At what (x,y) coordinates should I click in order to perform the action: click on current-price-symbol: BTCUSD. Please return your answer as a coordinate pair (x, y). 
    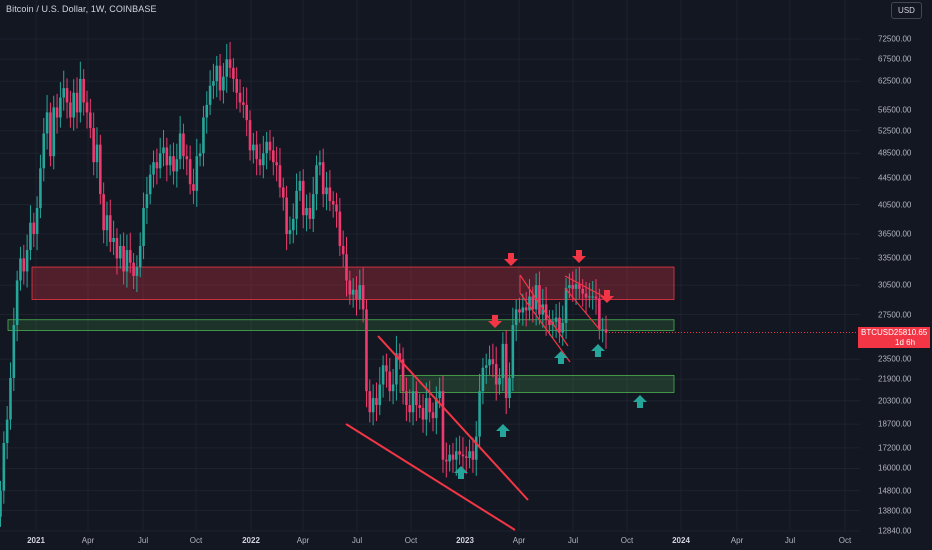
    Looking at the image, I should click on (877, 332).